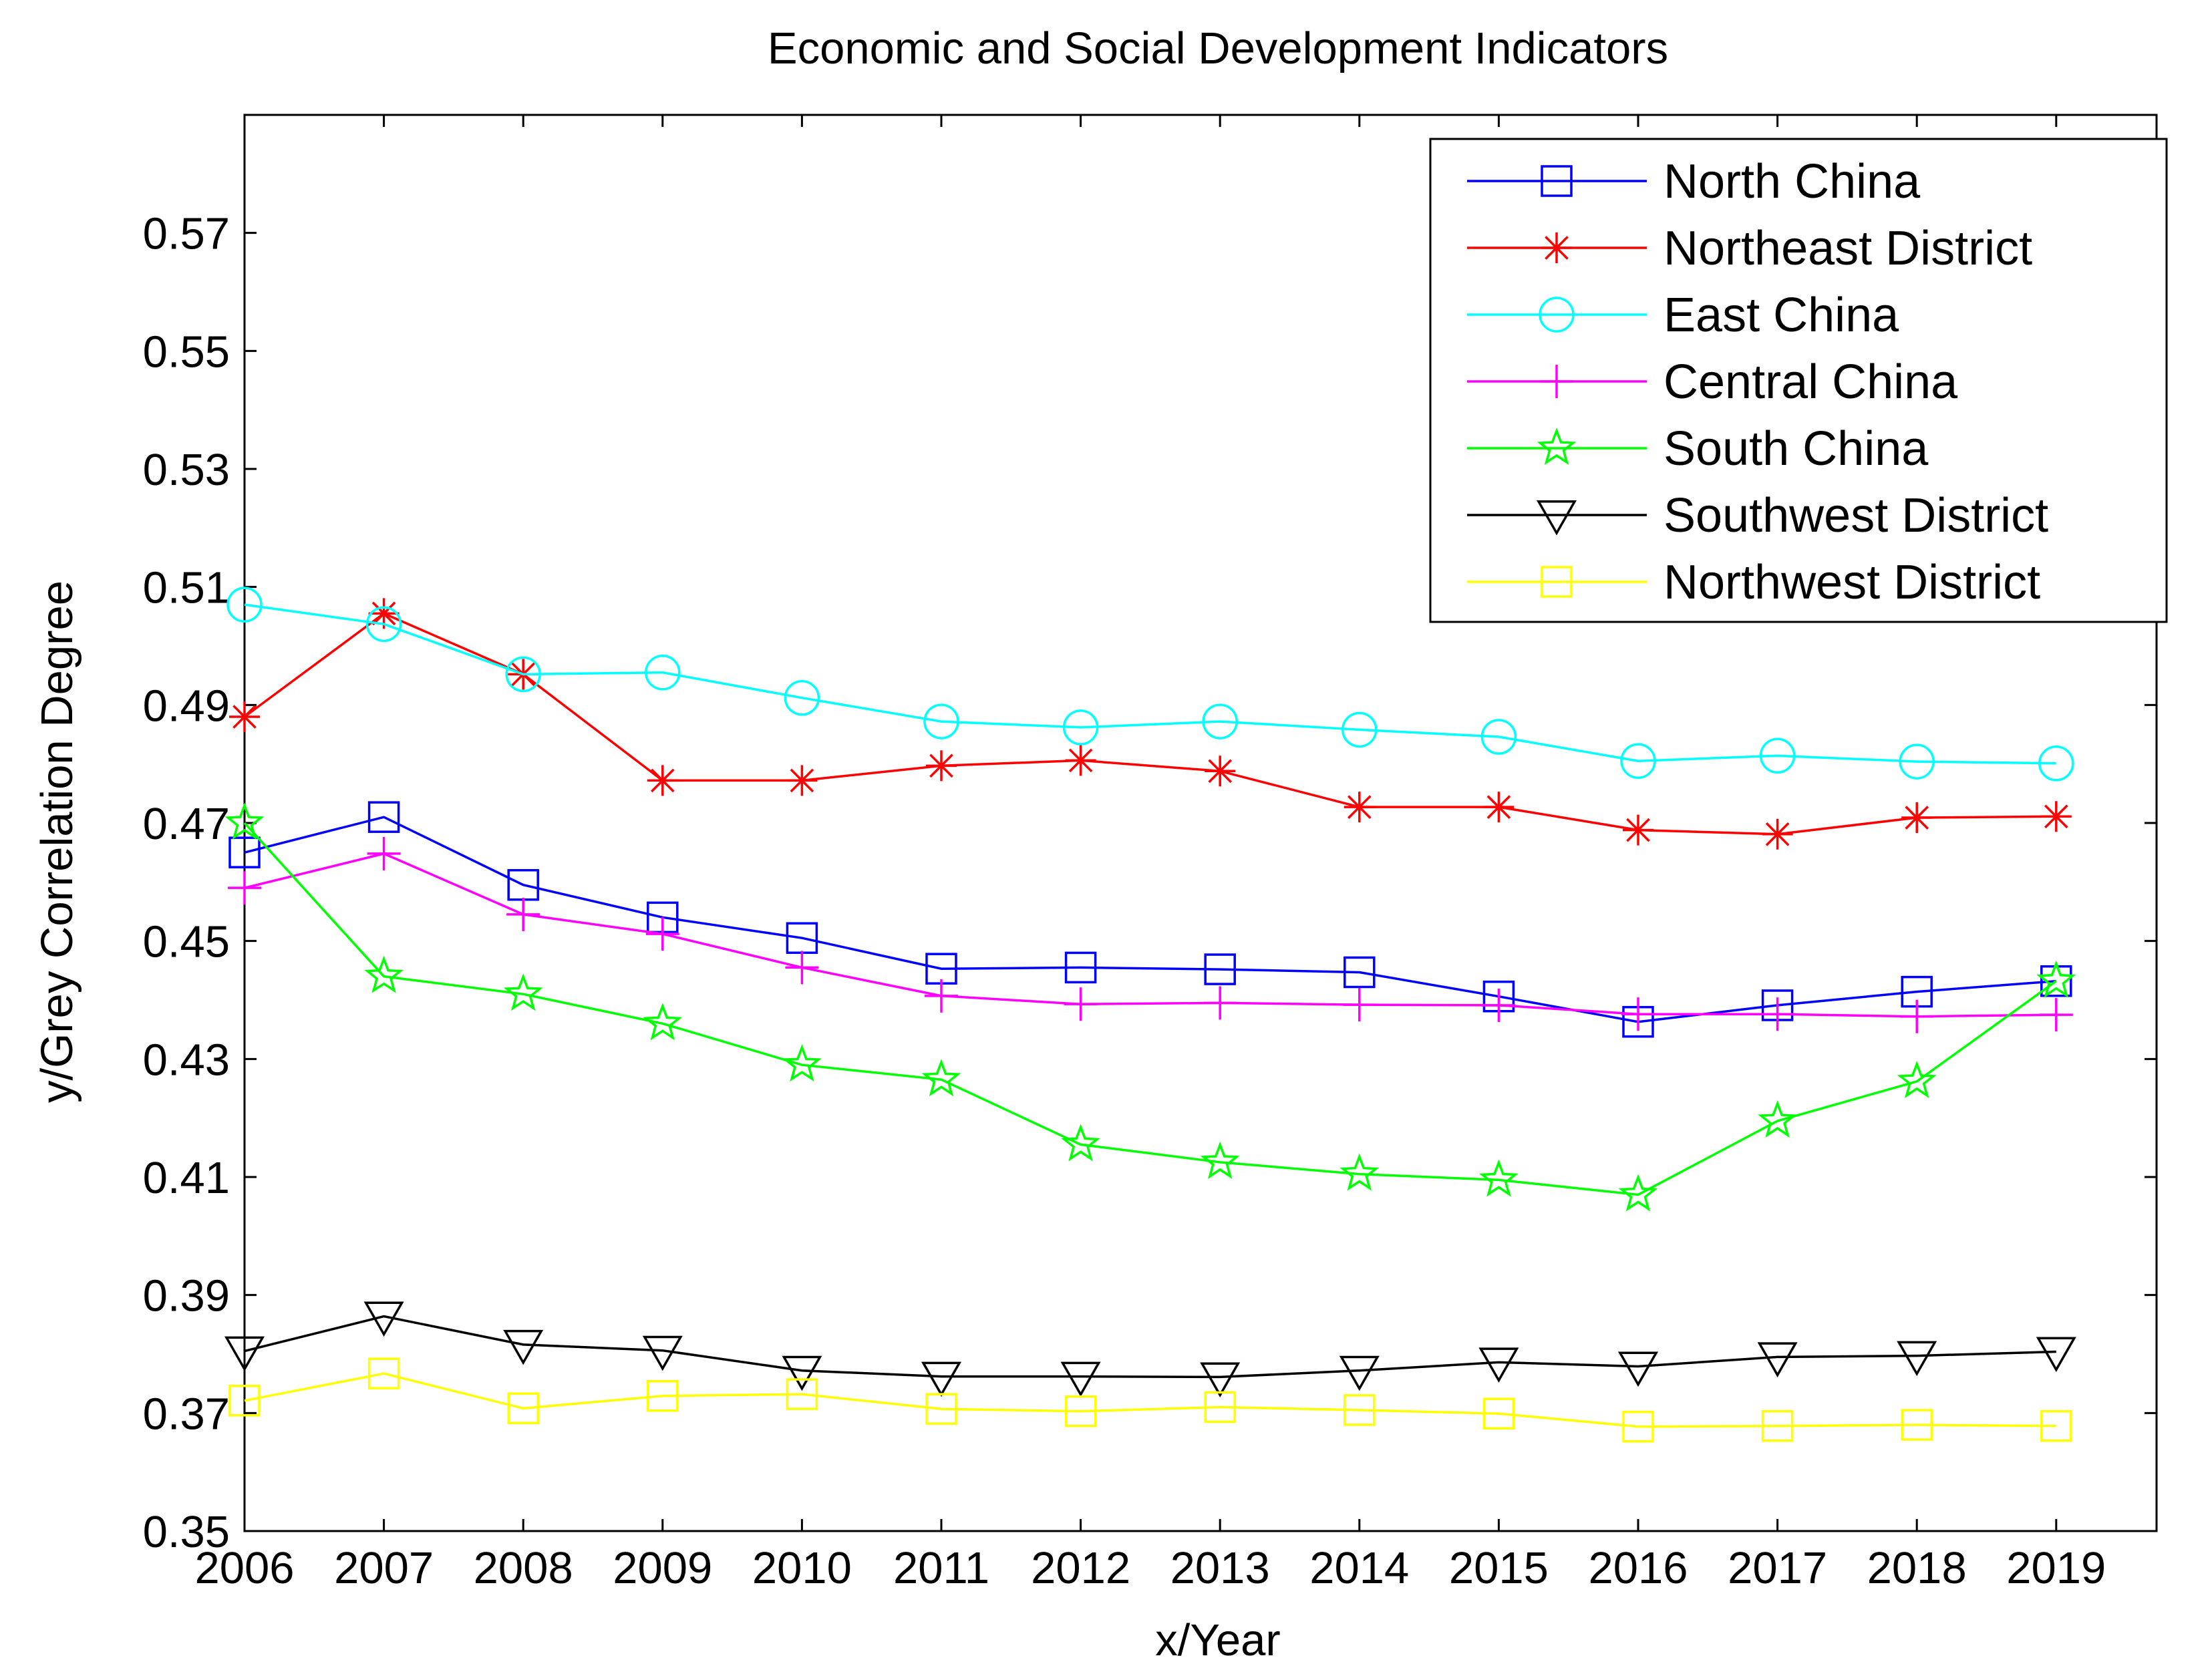 This screenshot has height=1674, width=2212. What do you see at coordinates (2056, 1568) in the screenshot?
I see `x-tick-label: 2019` at bounding box center [2056, 1568].